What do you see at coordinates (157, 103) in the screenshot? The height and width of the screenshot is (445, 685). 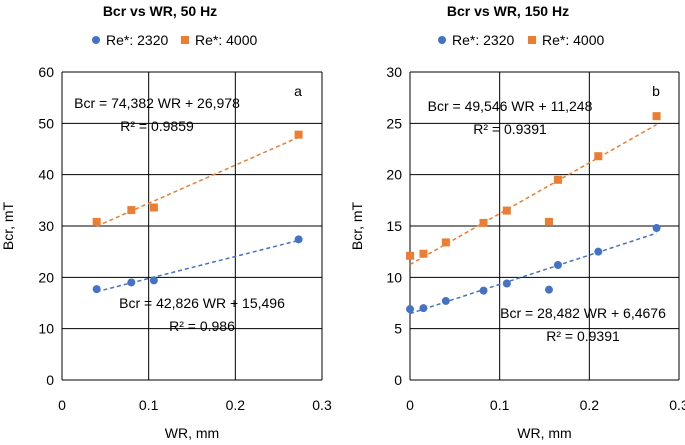 I see `trendline-equation: Bcr = 74,382 WR + 26,978` at bounding box center [157, 103].